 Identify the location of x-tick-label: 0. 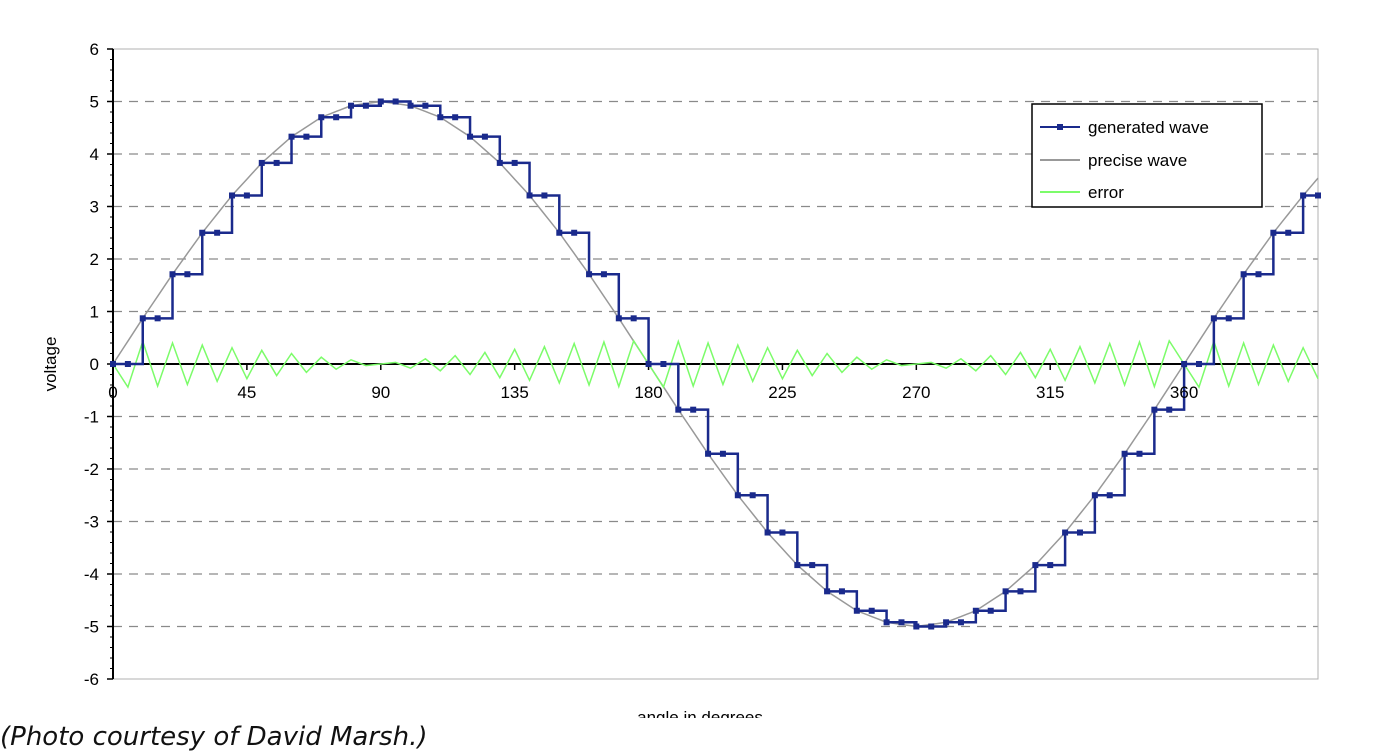
(112, 392).